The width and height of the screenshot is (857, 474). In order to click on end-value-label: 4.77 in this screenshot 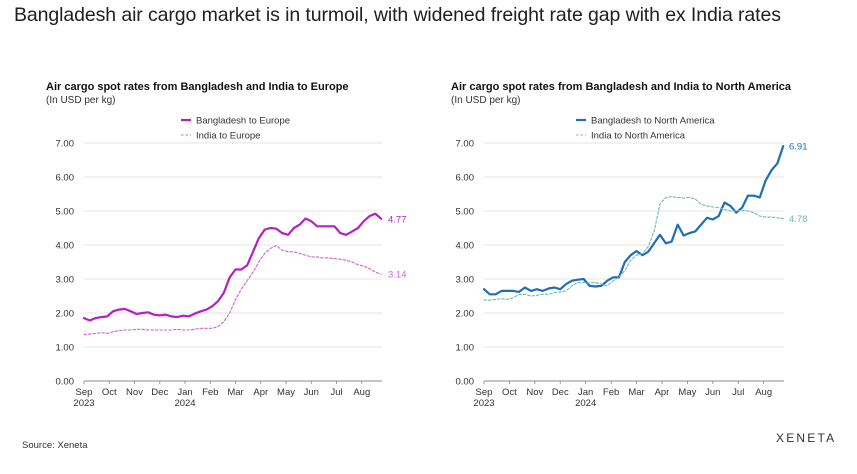, I will do `click(397, 219)`.